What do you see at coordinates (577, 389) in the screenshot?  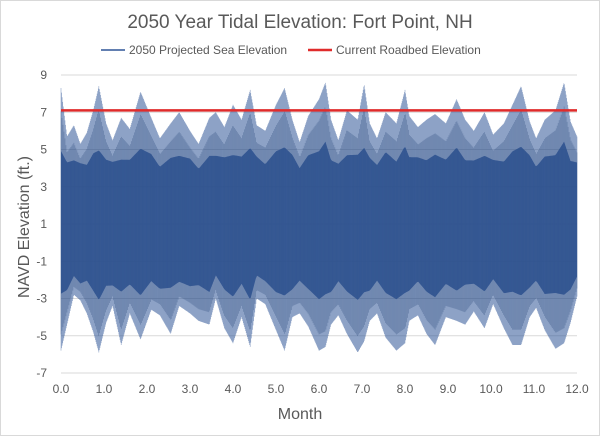 I see `x-tick-label: 12.0` at bounding box center [577, 389].